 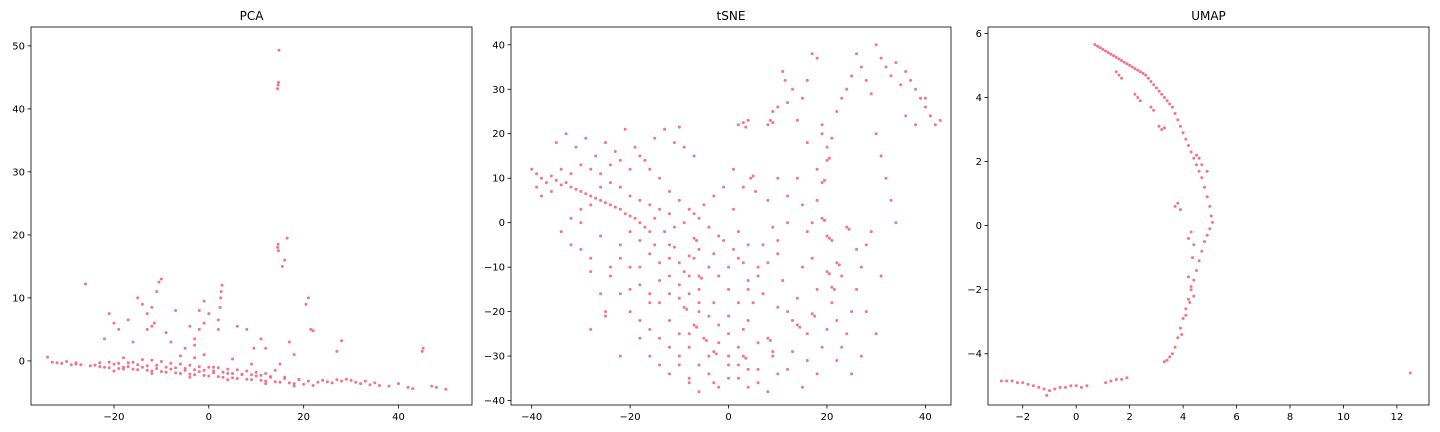 What do you see at coordinates (502, 223) in the screenshot?
I see `y-tick-label: 0` at bounding box center [502, 223].